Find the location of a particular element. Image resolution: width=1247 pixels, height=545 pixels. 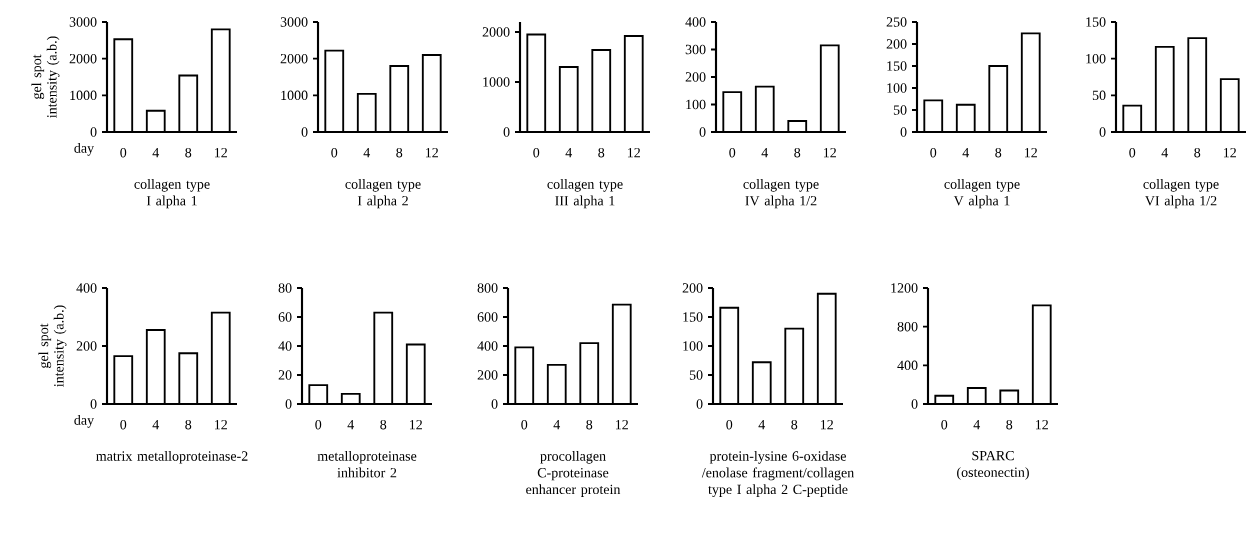

y-tick-label: 250 is located at coordinates (896, 22).